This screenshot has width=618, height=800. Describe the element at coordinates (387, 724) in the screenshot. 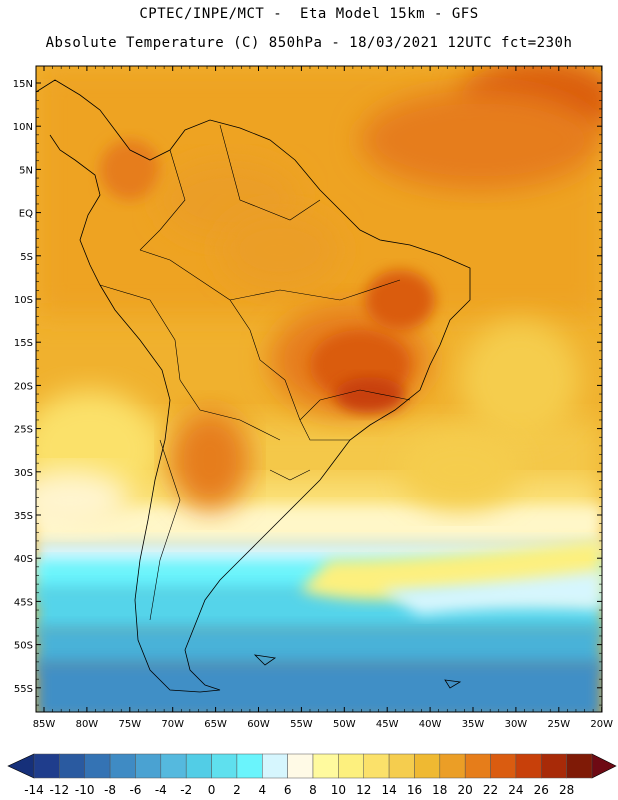

I see `lon-label: 45W` at that location.